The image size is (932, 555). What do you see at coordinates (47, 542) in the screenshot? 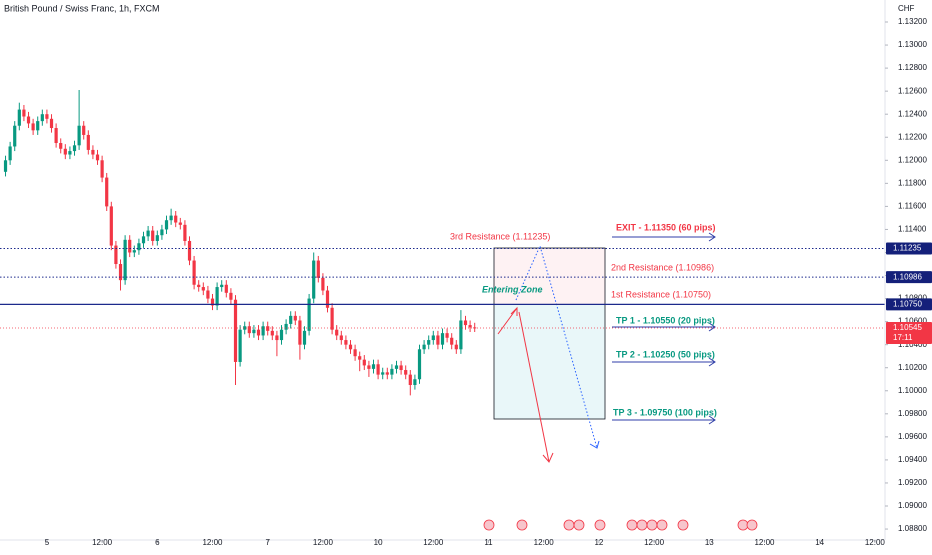
I see `x-tick-label: 5` at bounding box center [47, 542].